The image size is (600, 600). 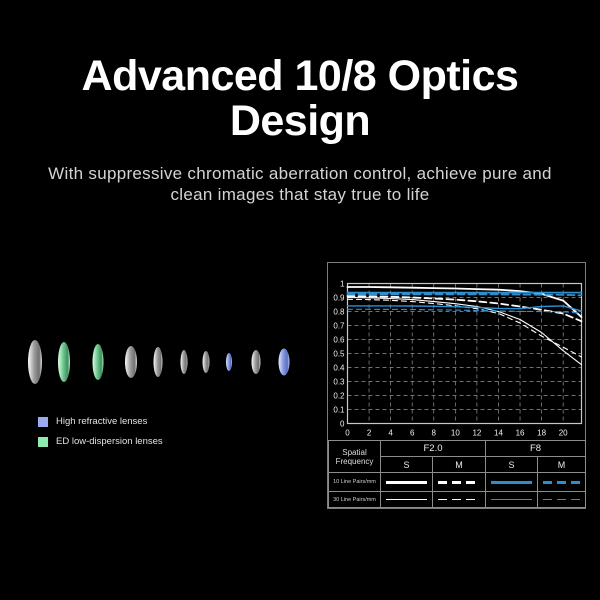 I want to click on legend-label: ED low-dispersion lenses, so click(x=109, y=441).